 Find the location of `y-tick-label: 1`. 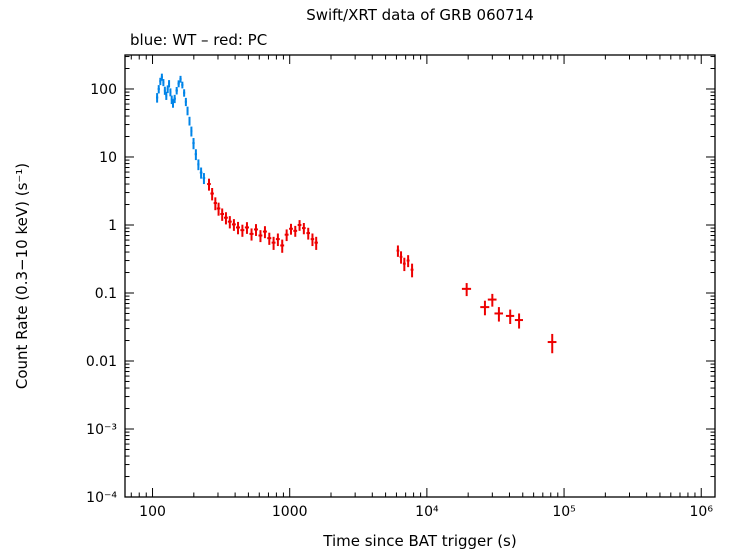

y-tick-label: 1 is located at coordinates (112, 226).